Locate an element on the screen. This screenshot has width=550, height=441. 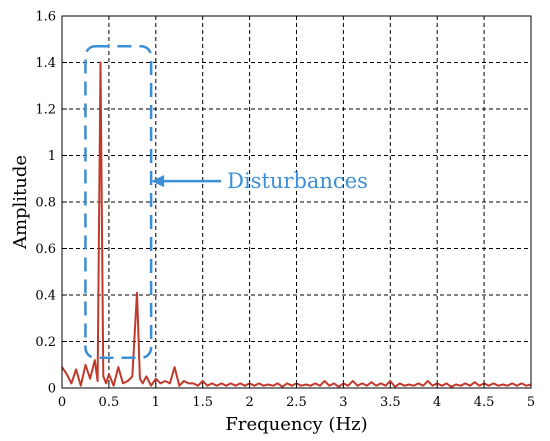
x-tick-label: 3 is located at coordinates (343, 402).